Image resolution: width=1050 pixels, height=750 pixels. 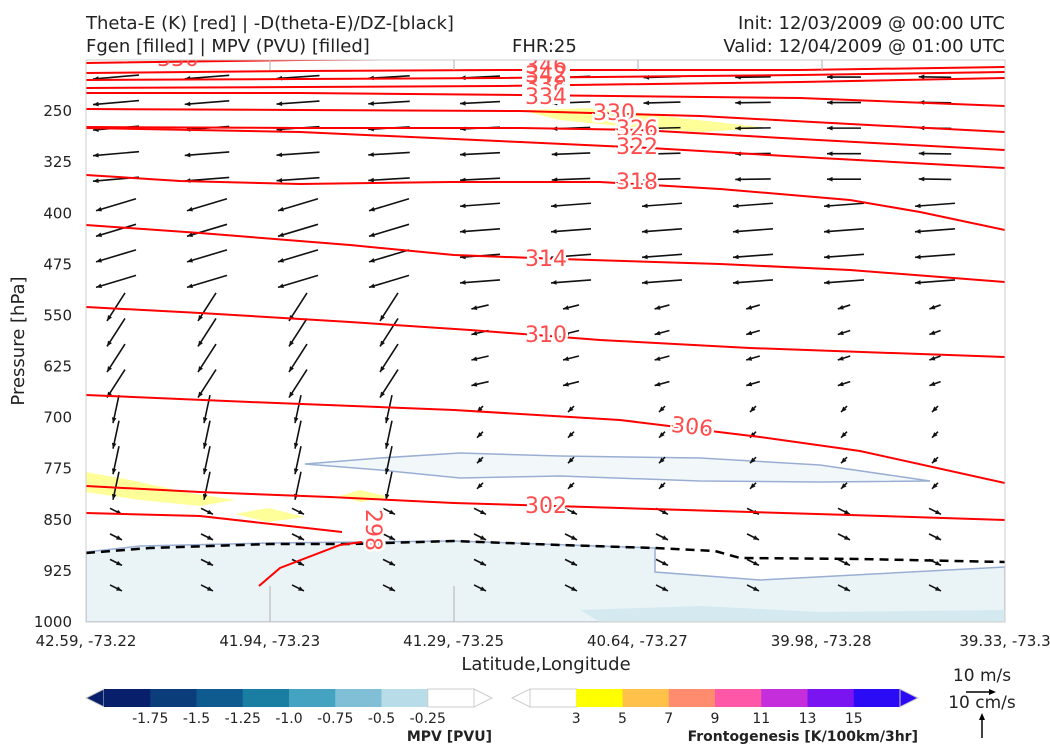 I want to click on contour-label-mask, so click(x=546, y=82).